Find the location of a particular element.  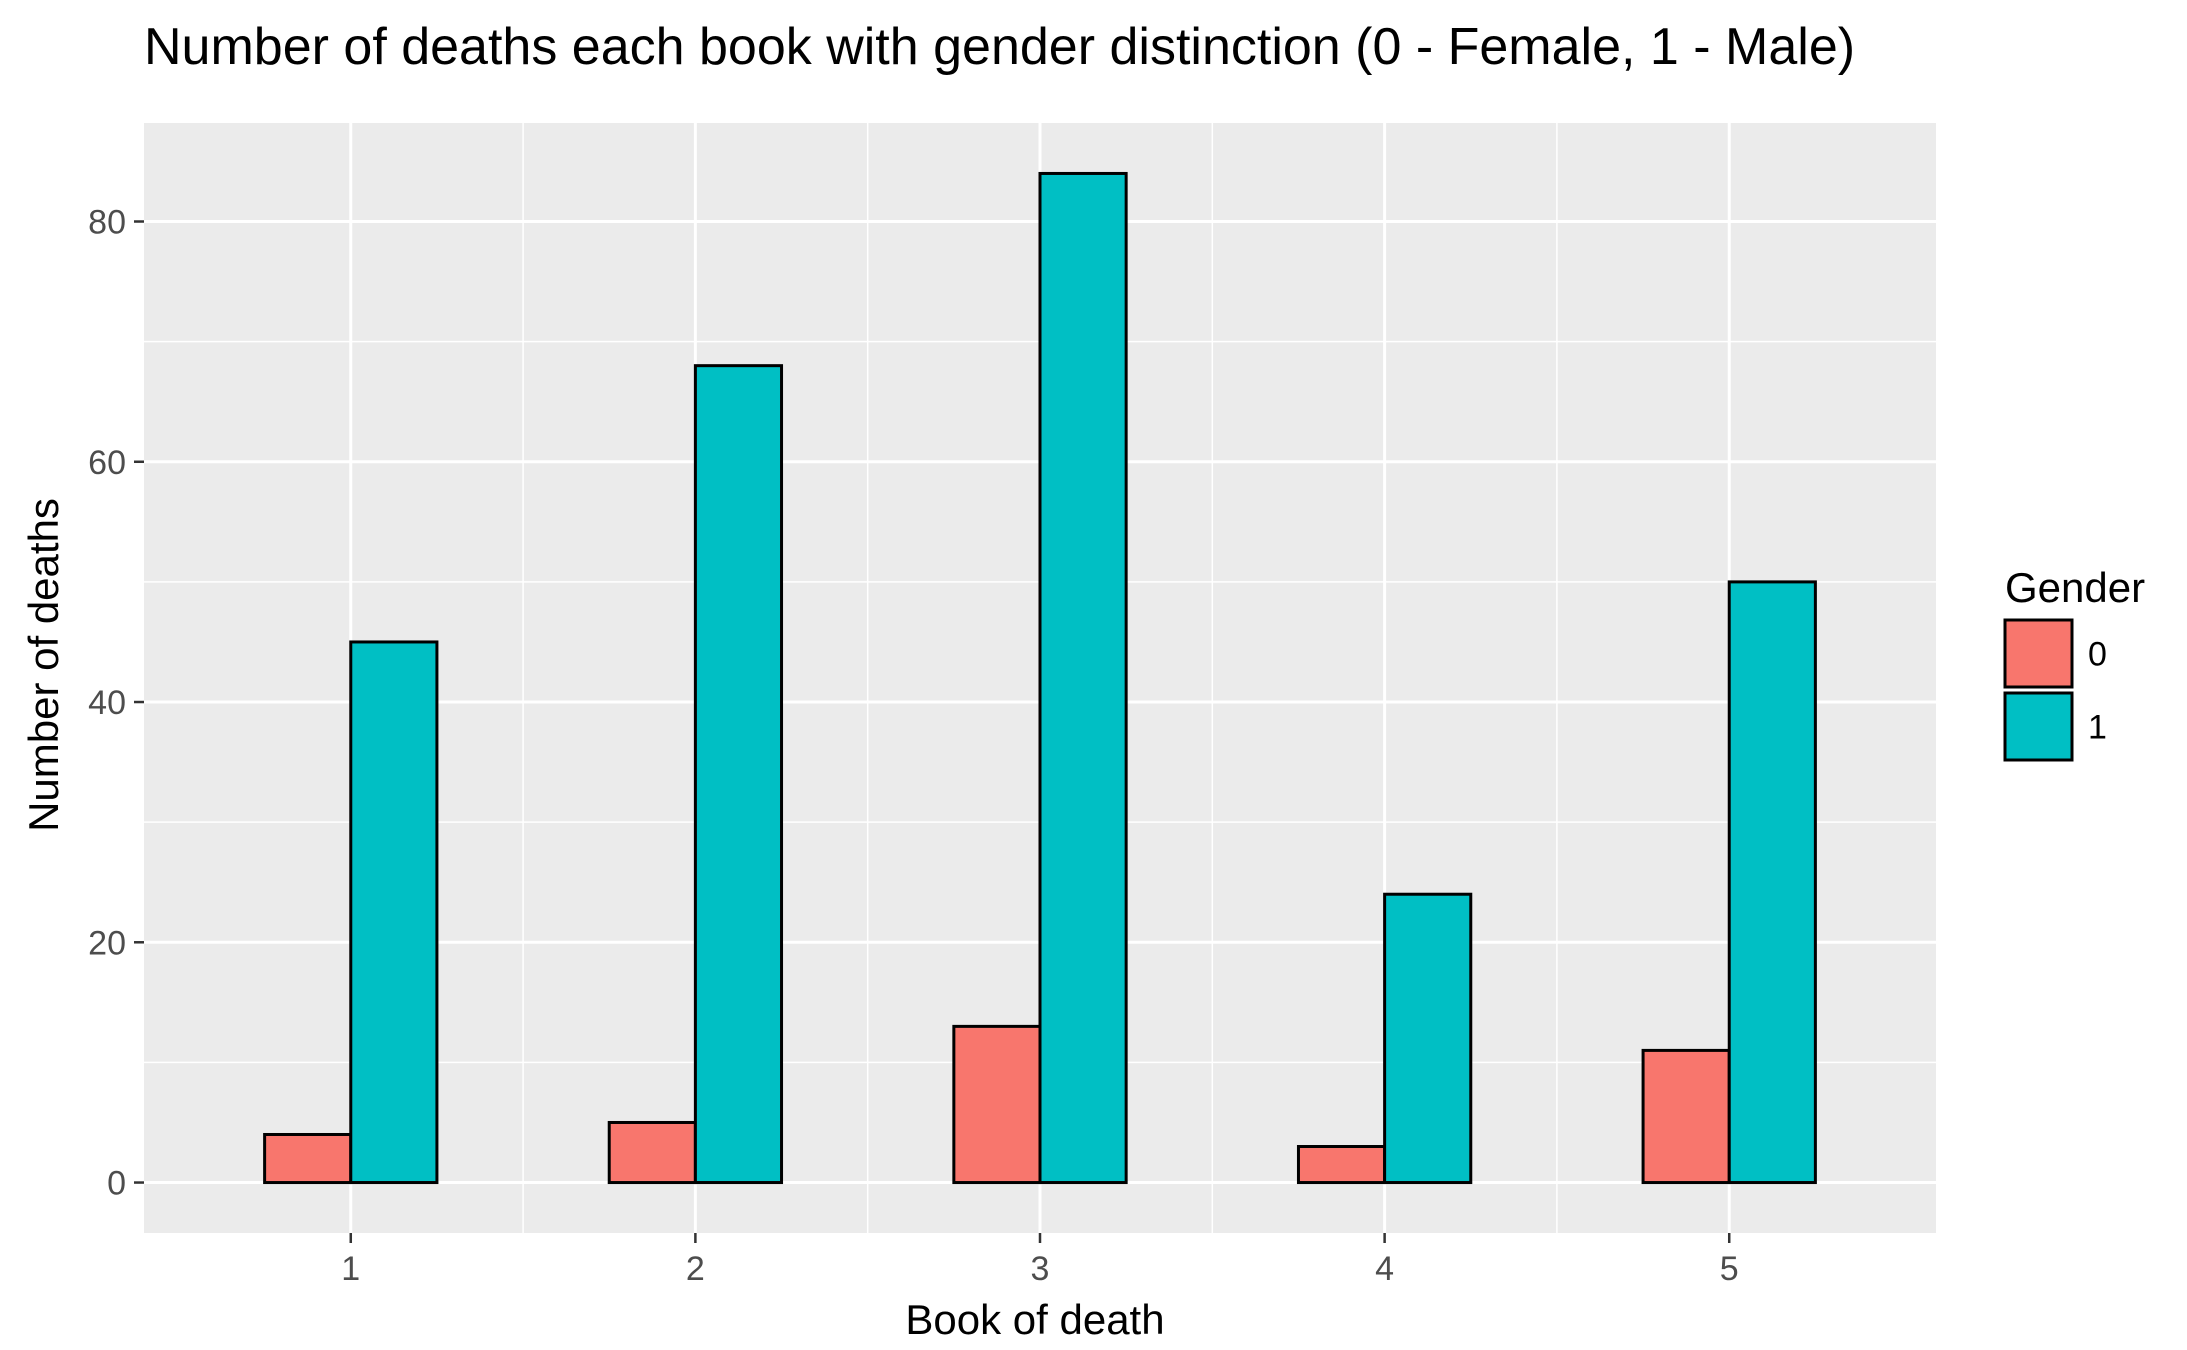

x-axis-title: Book of death is located at coordinates (1034, 1319).